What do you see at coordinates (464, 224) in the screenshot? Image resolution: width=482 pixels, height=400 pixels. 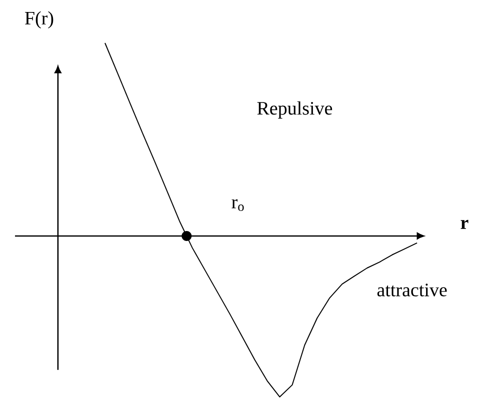 I see `x-axis-title: r` at bounding box center [464, 224].